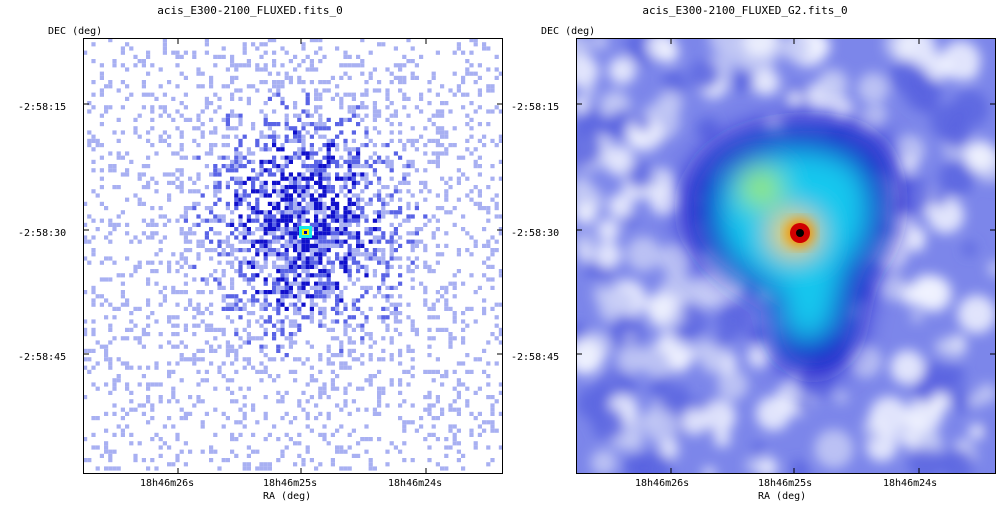 Image resolution: width=1000 pixels, height=511 pixels. Describe the element at coordinates (785, 483) in the screenshot. I see `right-xtick-2: 18h46m25s` at that location.